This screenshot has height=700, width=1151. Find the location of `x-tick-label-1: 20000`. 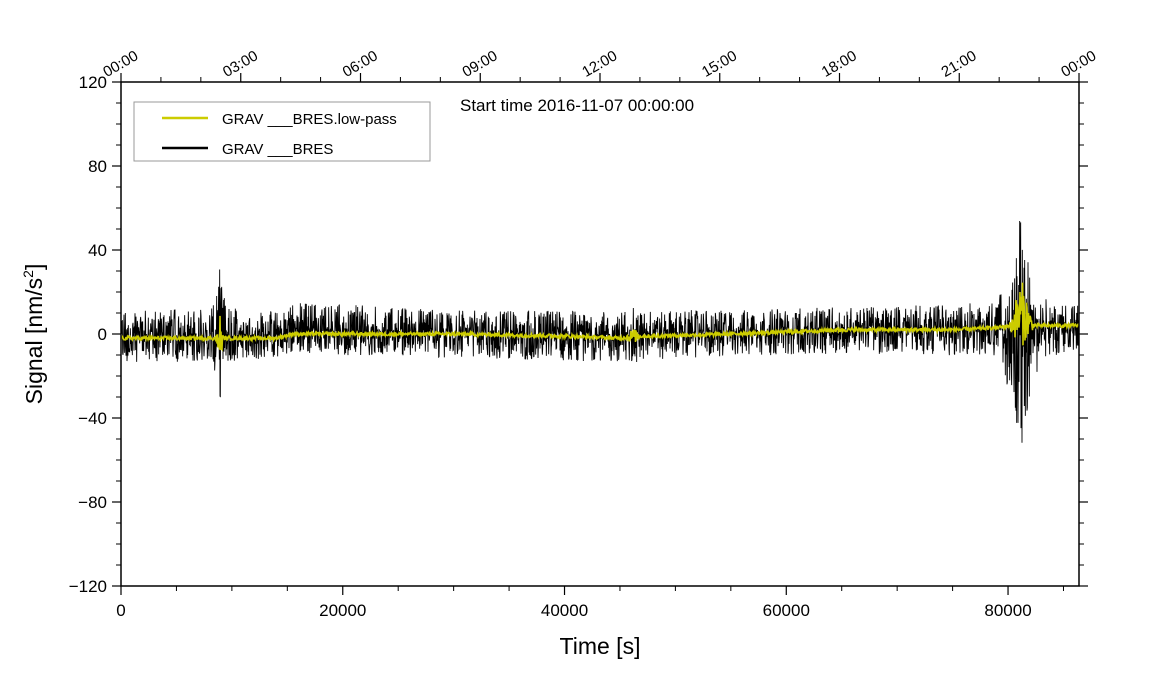

x-tick-label-1: 20000 is located at coordinates (342, 610).